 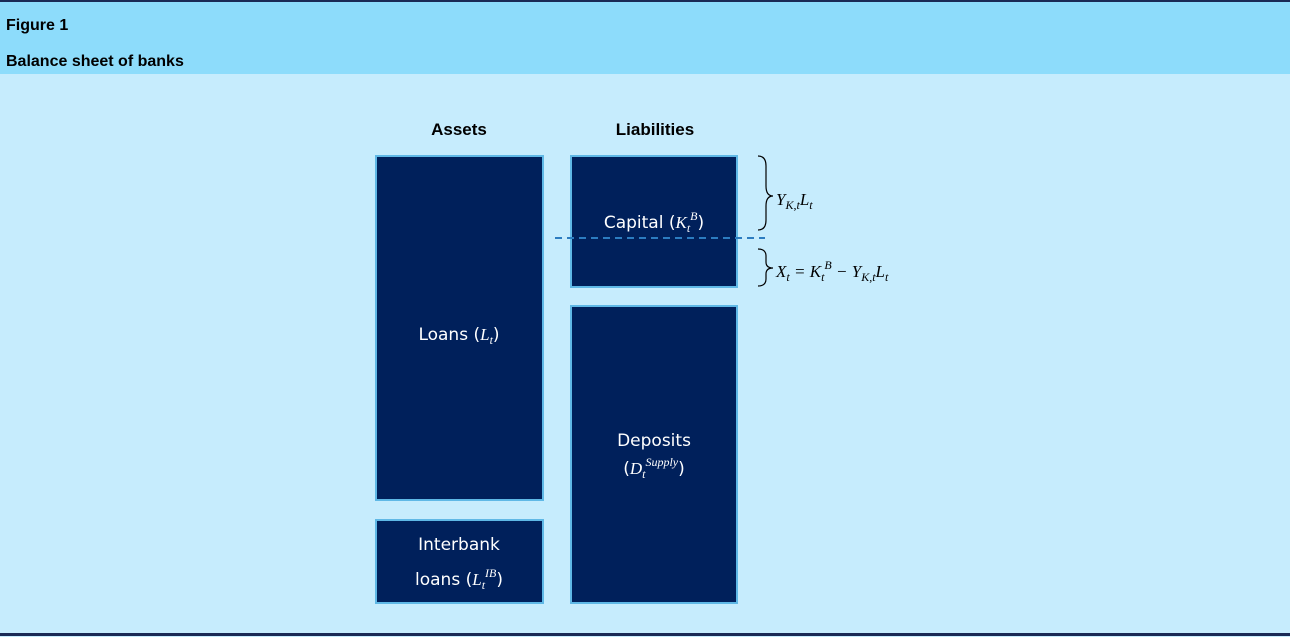 I want to click on loans-box, so click(x=459, y=328).